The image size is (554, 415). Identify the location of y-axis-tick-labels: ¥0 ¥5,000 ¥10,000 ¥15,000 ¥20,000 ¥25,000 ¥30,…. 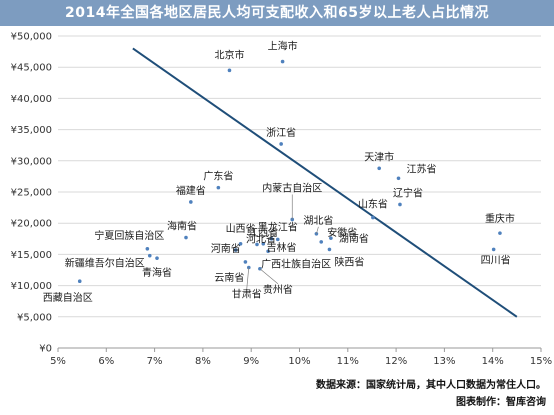
(31, 193).